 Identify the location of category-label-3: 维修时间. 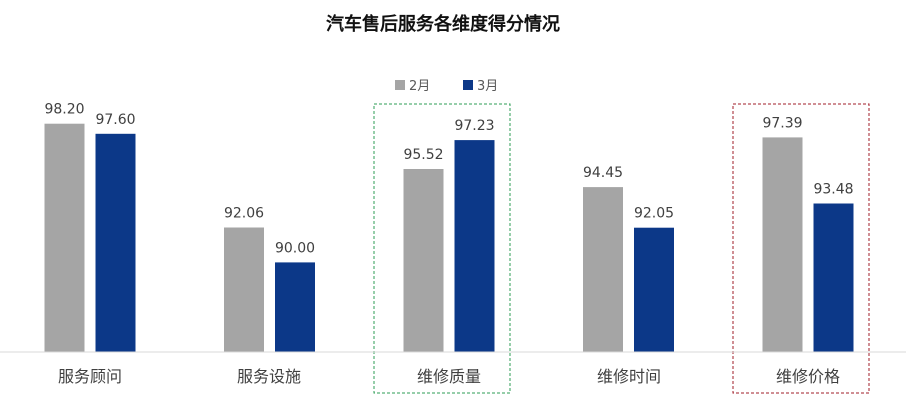
(629, 376).